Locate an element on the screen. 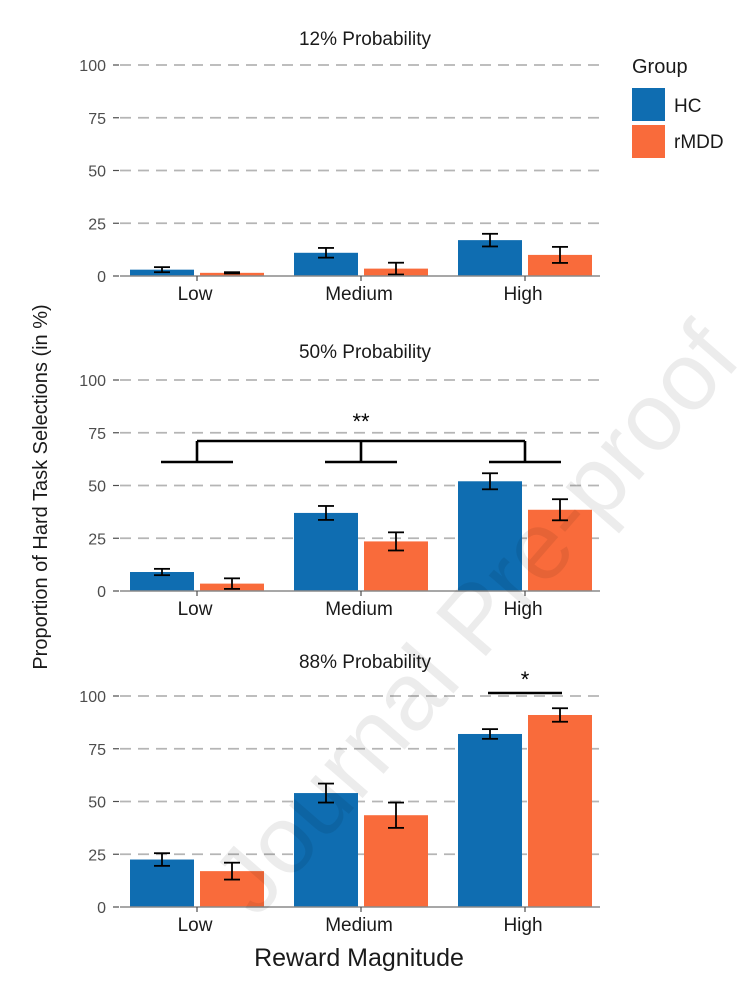  significance-label: ** is located at coordinates (361, 421).